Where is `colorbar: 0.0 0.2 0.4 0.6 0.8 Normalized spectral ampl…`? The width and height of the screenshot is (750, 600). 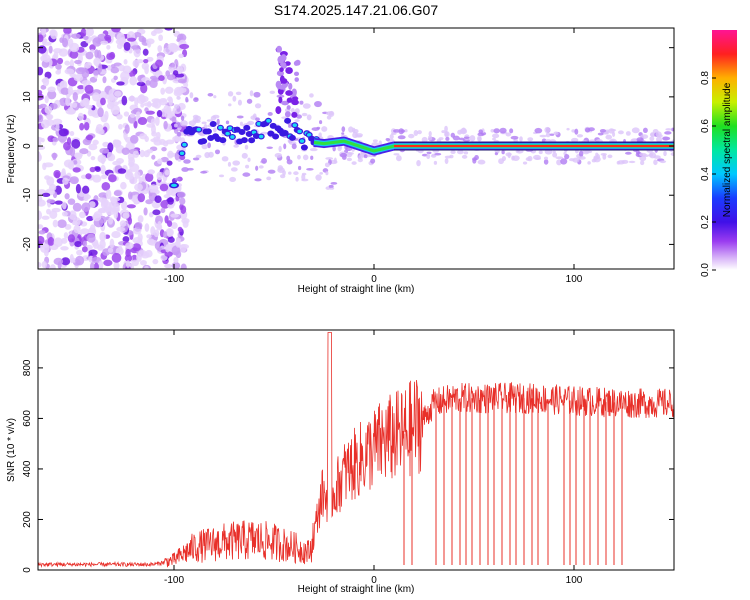 colorbar: 0.0 0.2 0.4 0.6 0.8 Normalized spectral ampl… is located at coordinates (718, 153).